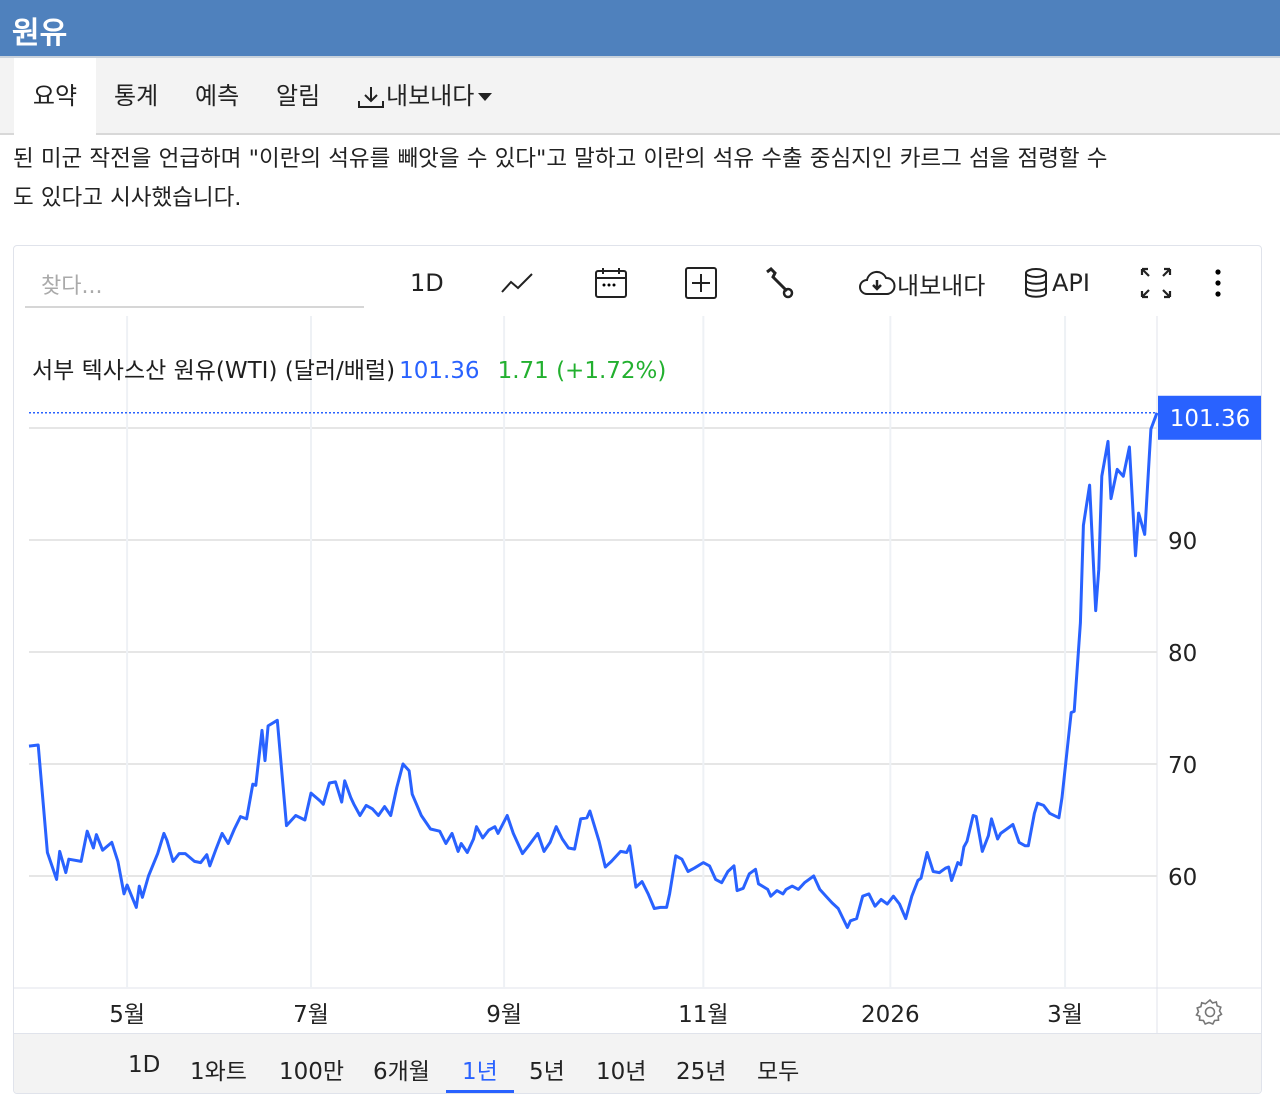  Describe the element at coordinates (640, 97) in the screenshot. I see `tab-bar: 요약 통계 예측 알림 내보내다` at that location.